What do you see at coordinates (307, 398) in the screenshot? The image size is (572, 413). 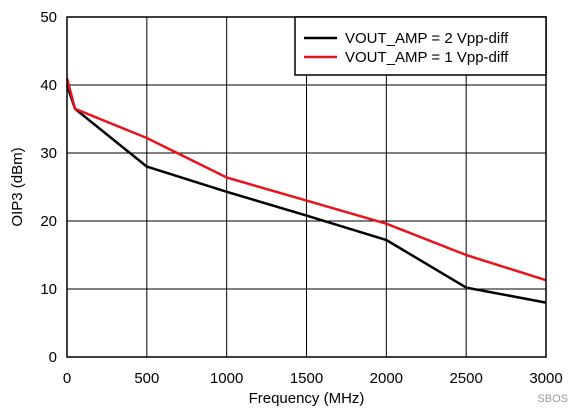 I see `x-axis-label: Frequency (MHz)` at bounding box center [307, 398].